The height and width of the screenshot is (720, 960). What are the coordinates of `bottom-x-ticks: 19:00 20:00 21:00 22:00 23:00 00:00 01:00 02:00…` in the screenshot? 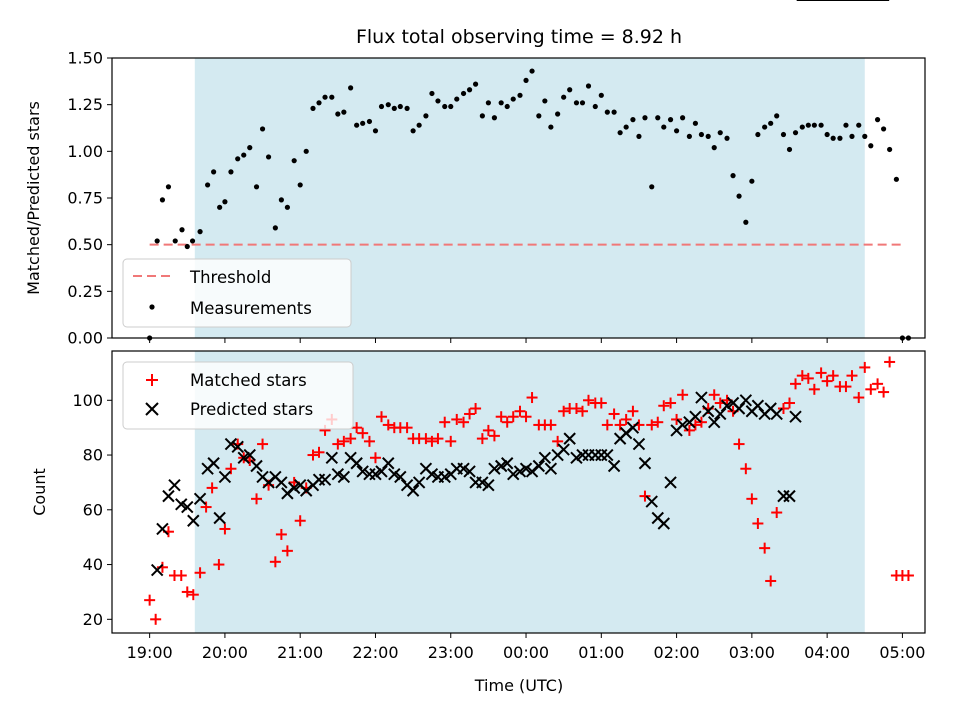 It's located at (526, 647).